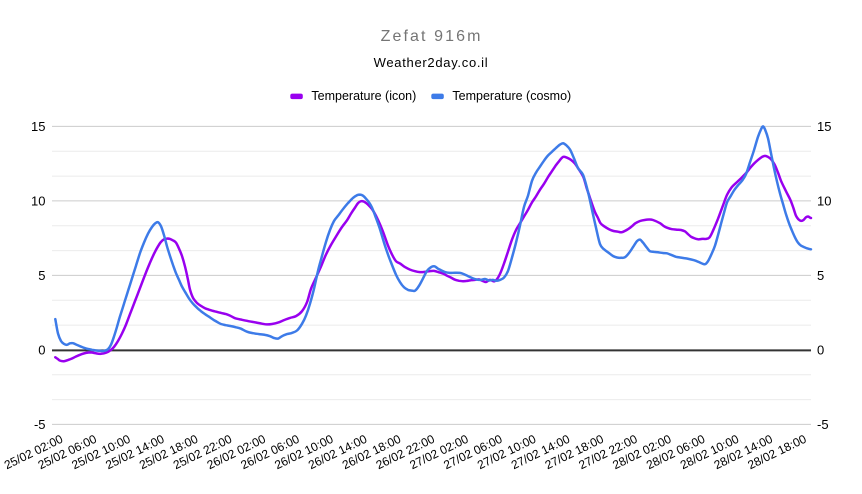 The image size is (862, 494). What do you see at coordinates (363, 96) in the screenshot?
I see `svg-text: Temperature (icon)` at bounding box center [363, 96].